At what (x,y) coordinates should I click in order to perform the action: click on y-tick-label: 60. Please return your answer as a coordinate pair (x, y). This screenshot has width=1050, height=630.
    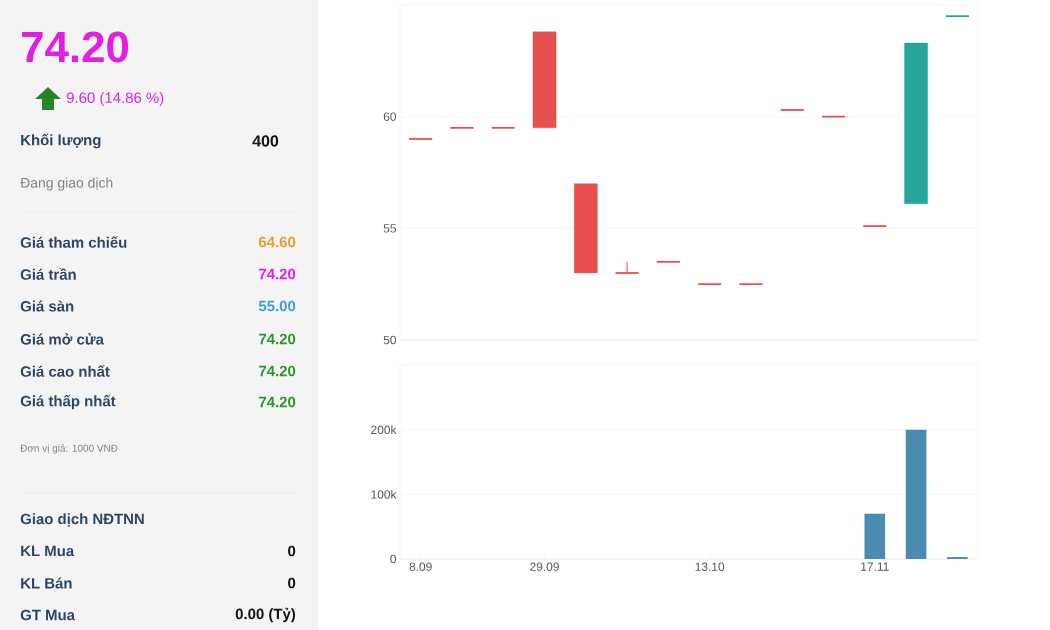
    Looking at the image, I should click on (390, 116).